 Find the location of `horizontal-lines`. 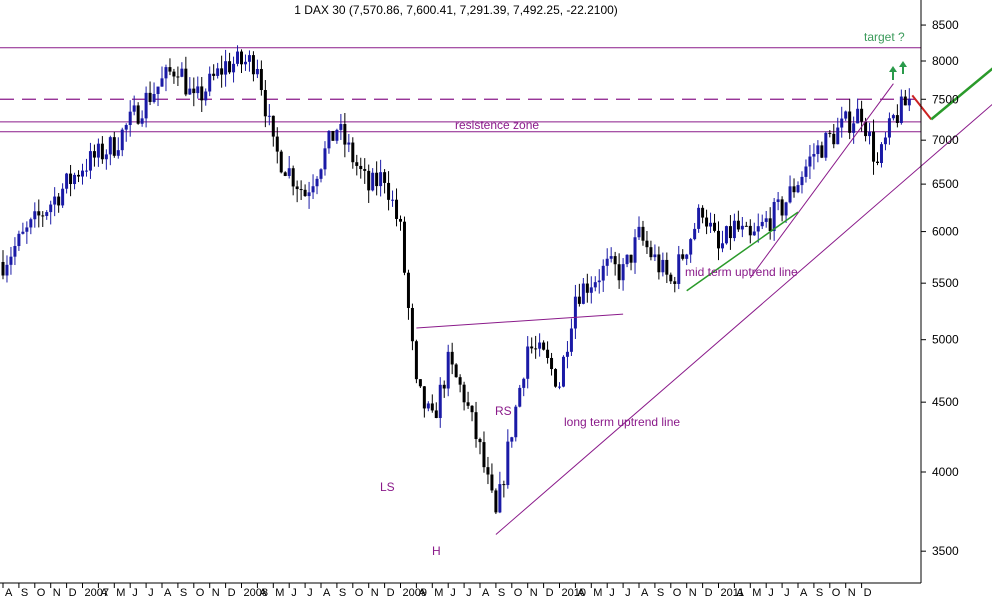

horizontal-lines is located at coordinates (460, 90).